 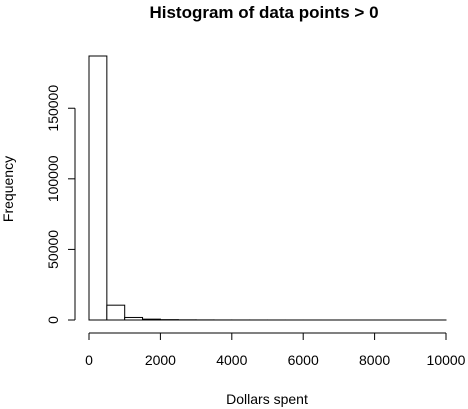 What do you see at coordinates (53, 178) in the screenshot?
I see `y-tick-label: 100000` at bounding box center [53, 178].